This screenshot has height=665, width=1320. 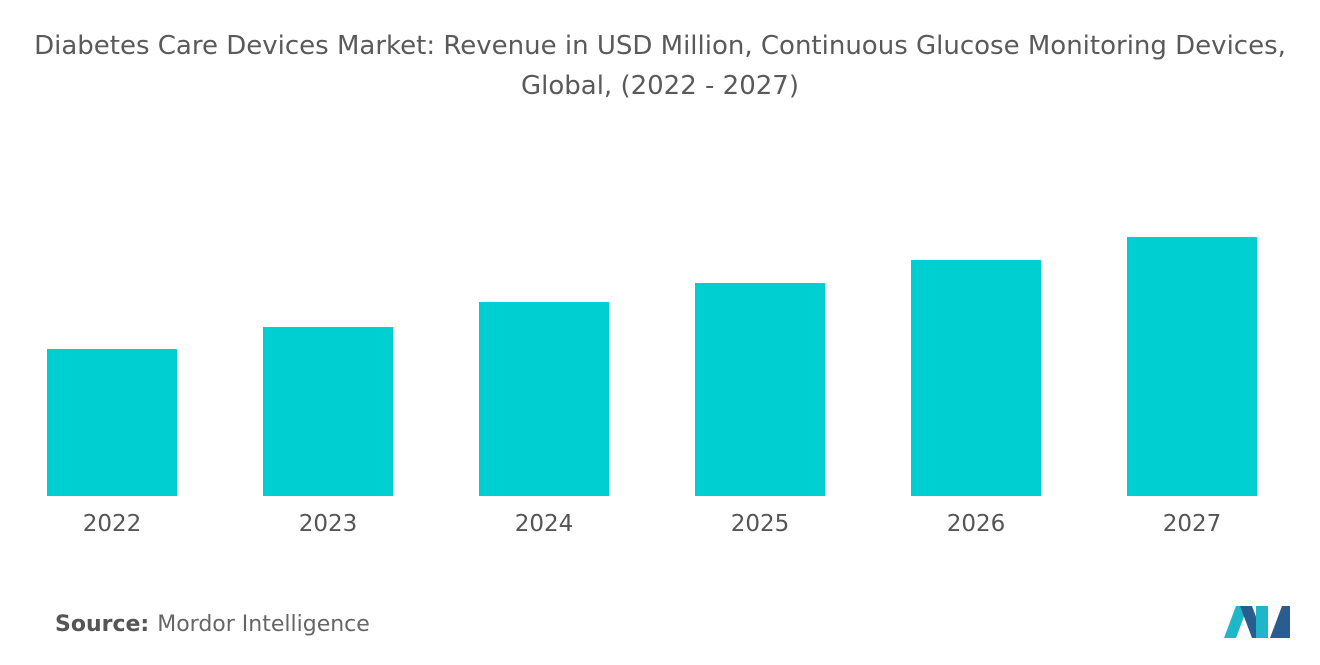 I want to click on source-label: Source:, so click(x=102, y=624).